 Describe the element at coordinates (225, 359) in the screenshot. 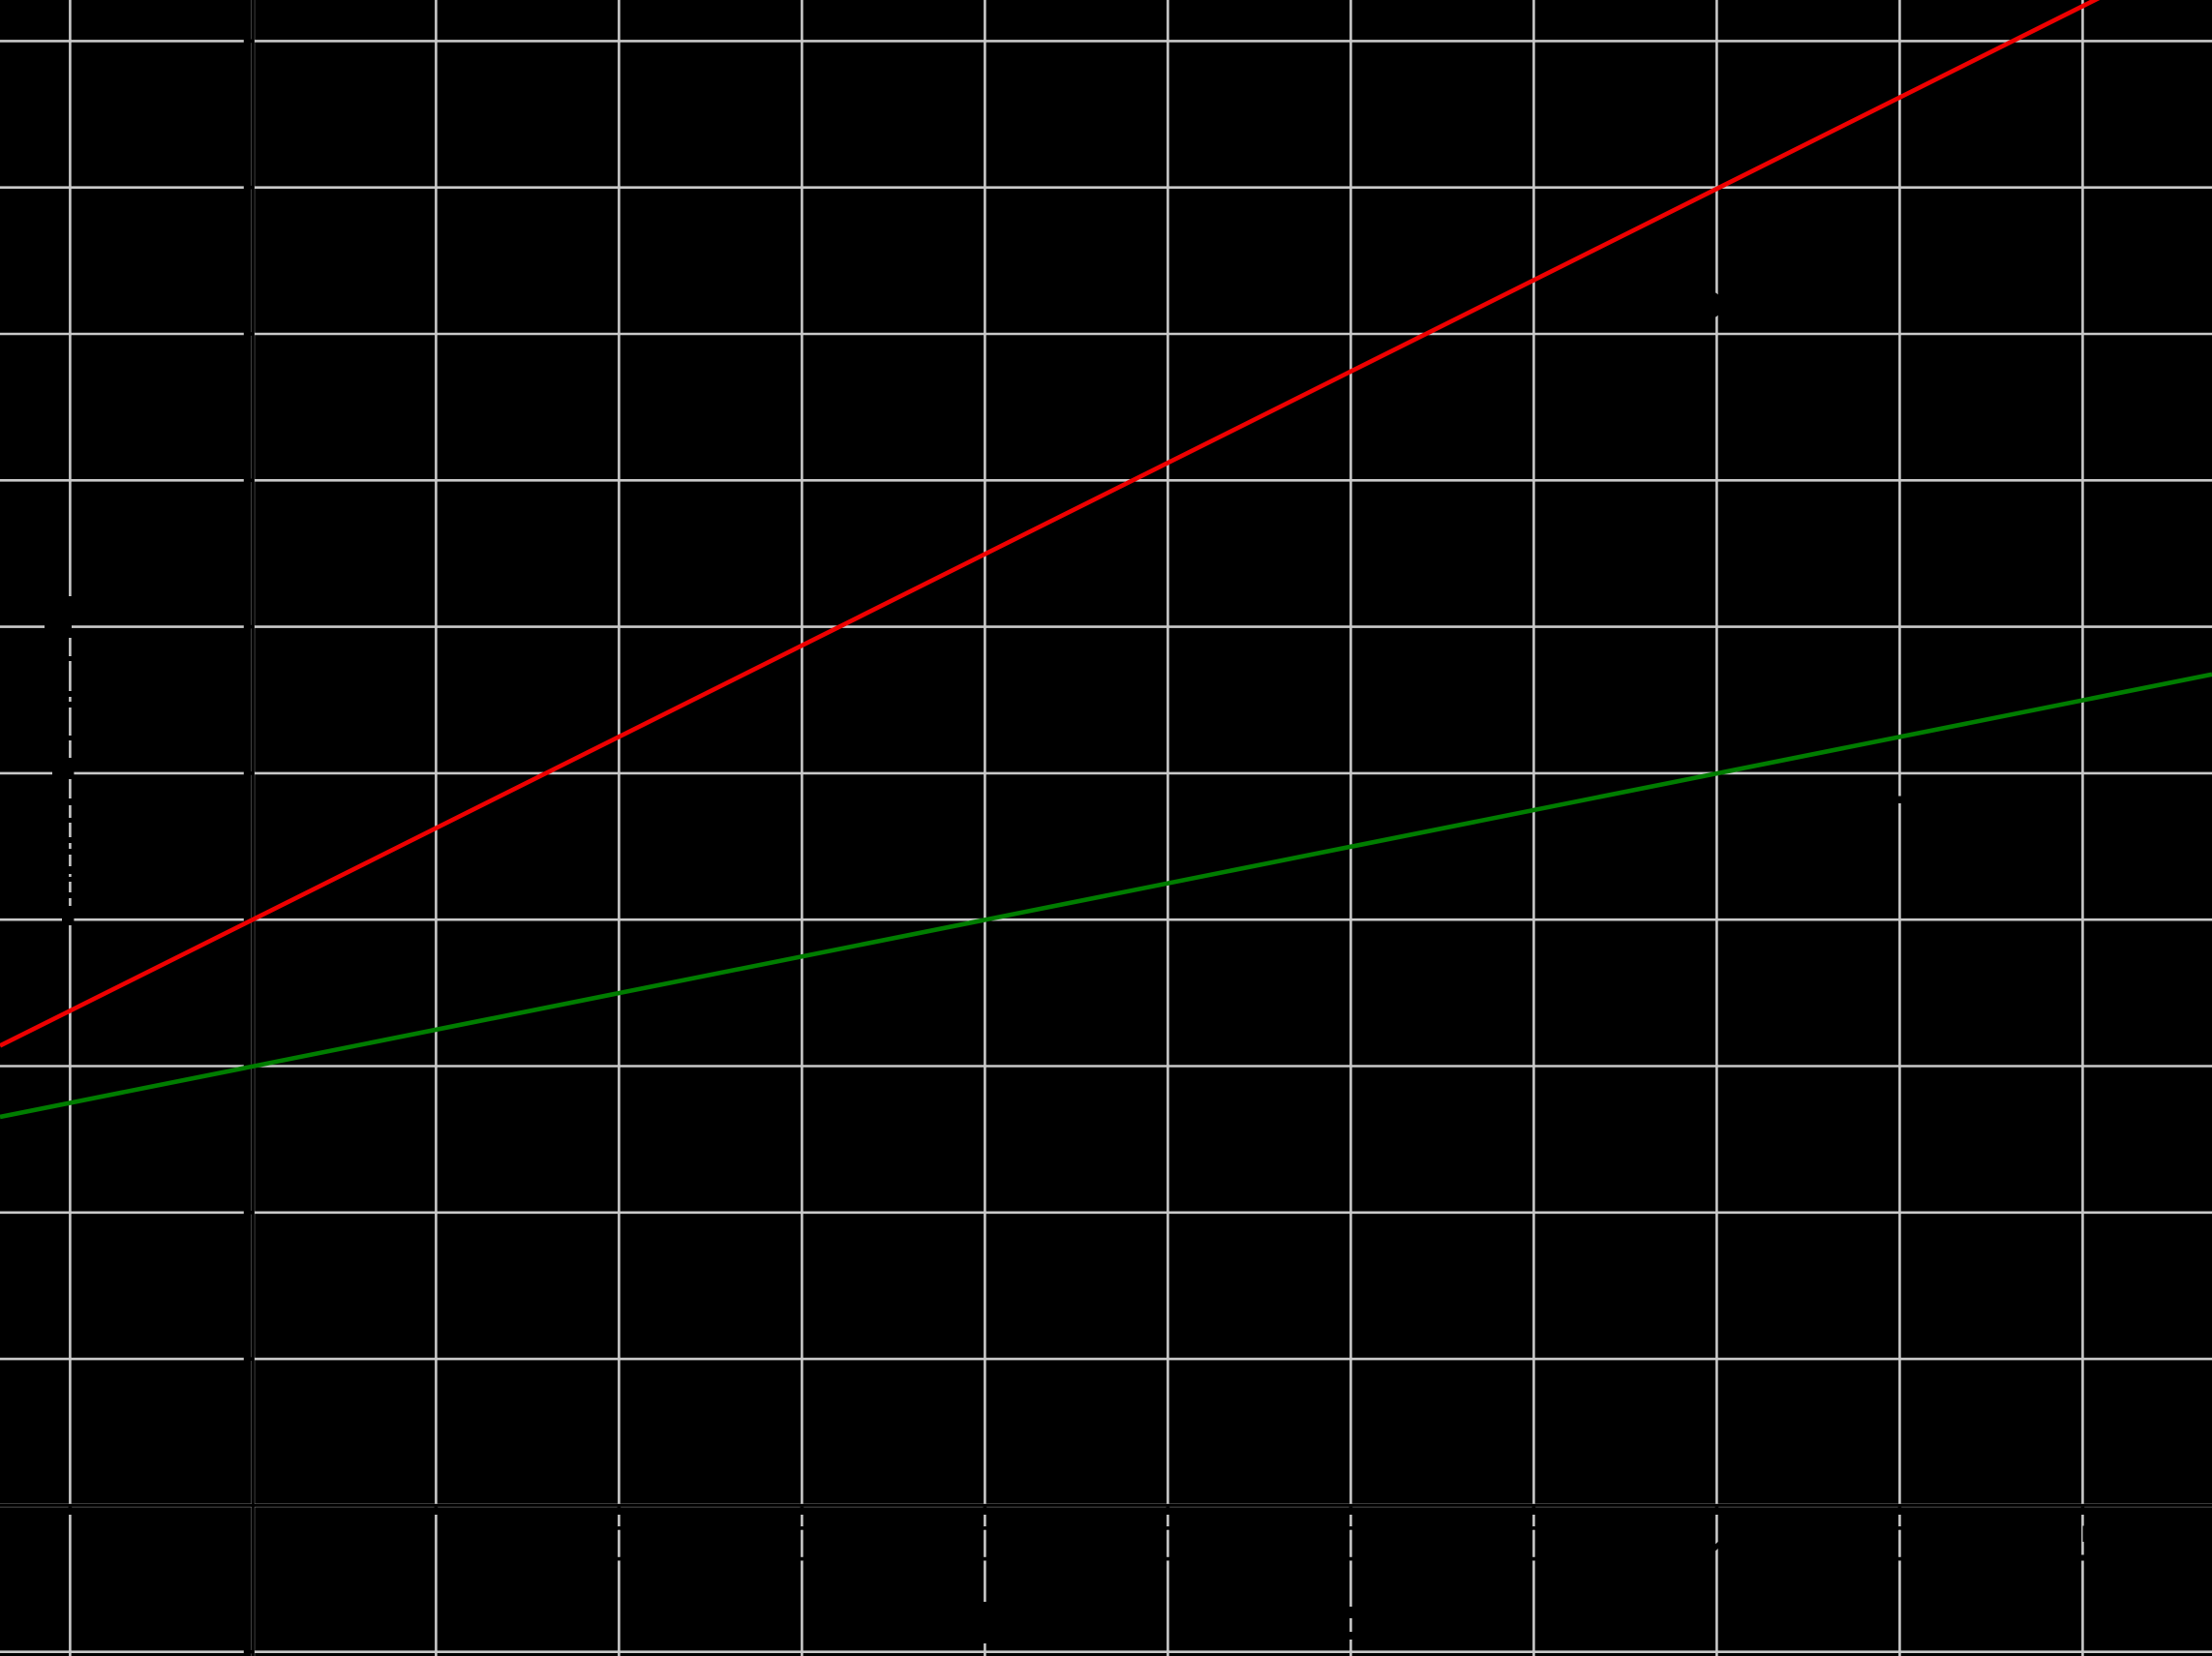

I see `svg-text: 8` at that location.